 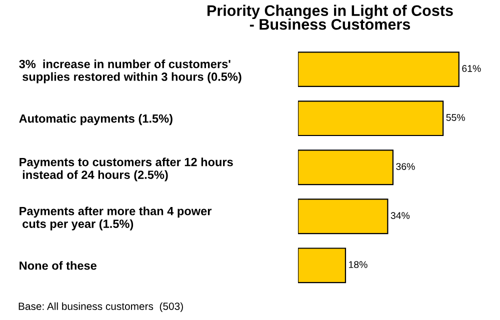 I want to click on y-tick-label: Payments after more than 4 power cuts per year (1.5%), so click(x=116, y=218).